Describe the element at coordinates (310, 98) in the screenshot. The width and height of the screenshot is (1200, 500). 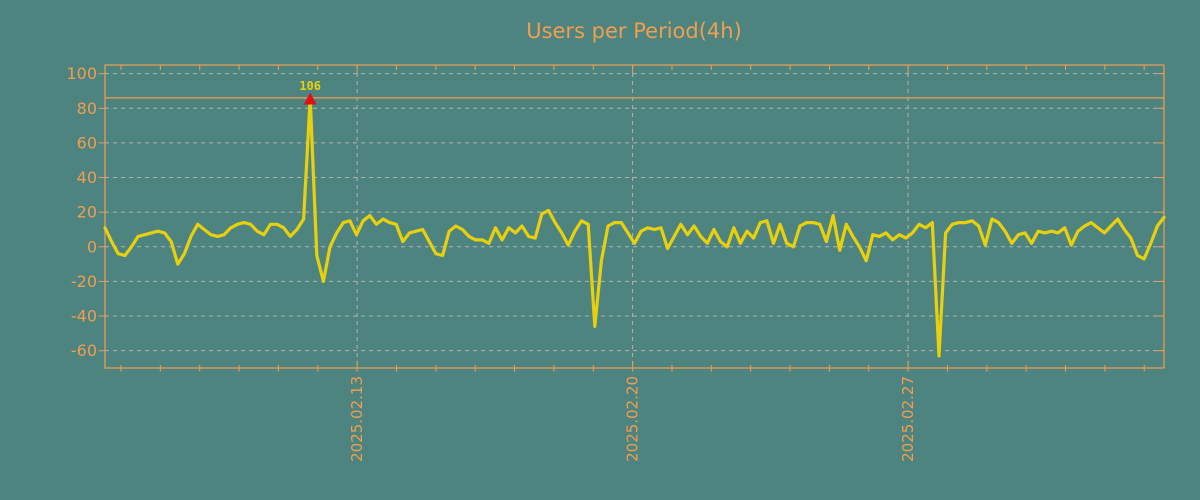
I see `peak-marker-triangle-up-icon` at that location.